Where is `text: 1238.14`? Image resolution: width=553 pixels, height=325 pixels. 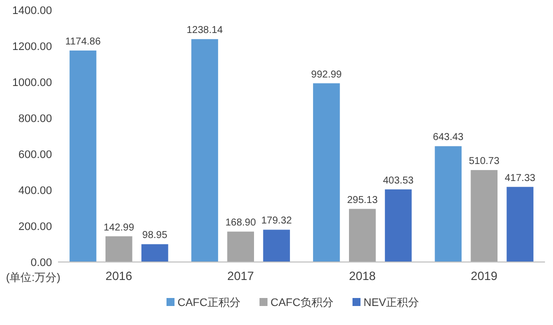
text: 1238.14 is located at coordinates (204, 30).